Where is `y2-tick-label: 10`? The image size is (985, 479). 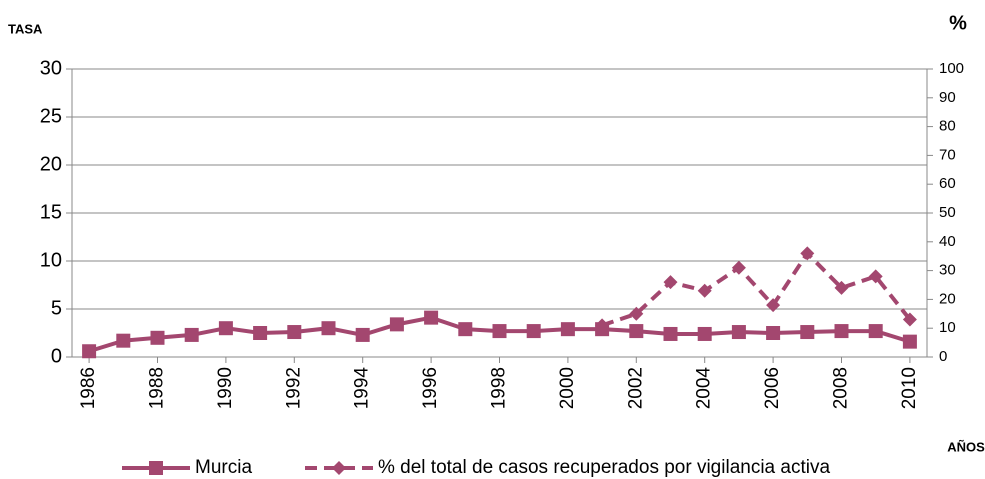
y2-tick-label: 10 is located at coordinates (947, 327).